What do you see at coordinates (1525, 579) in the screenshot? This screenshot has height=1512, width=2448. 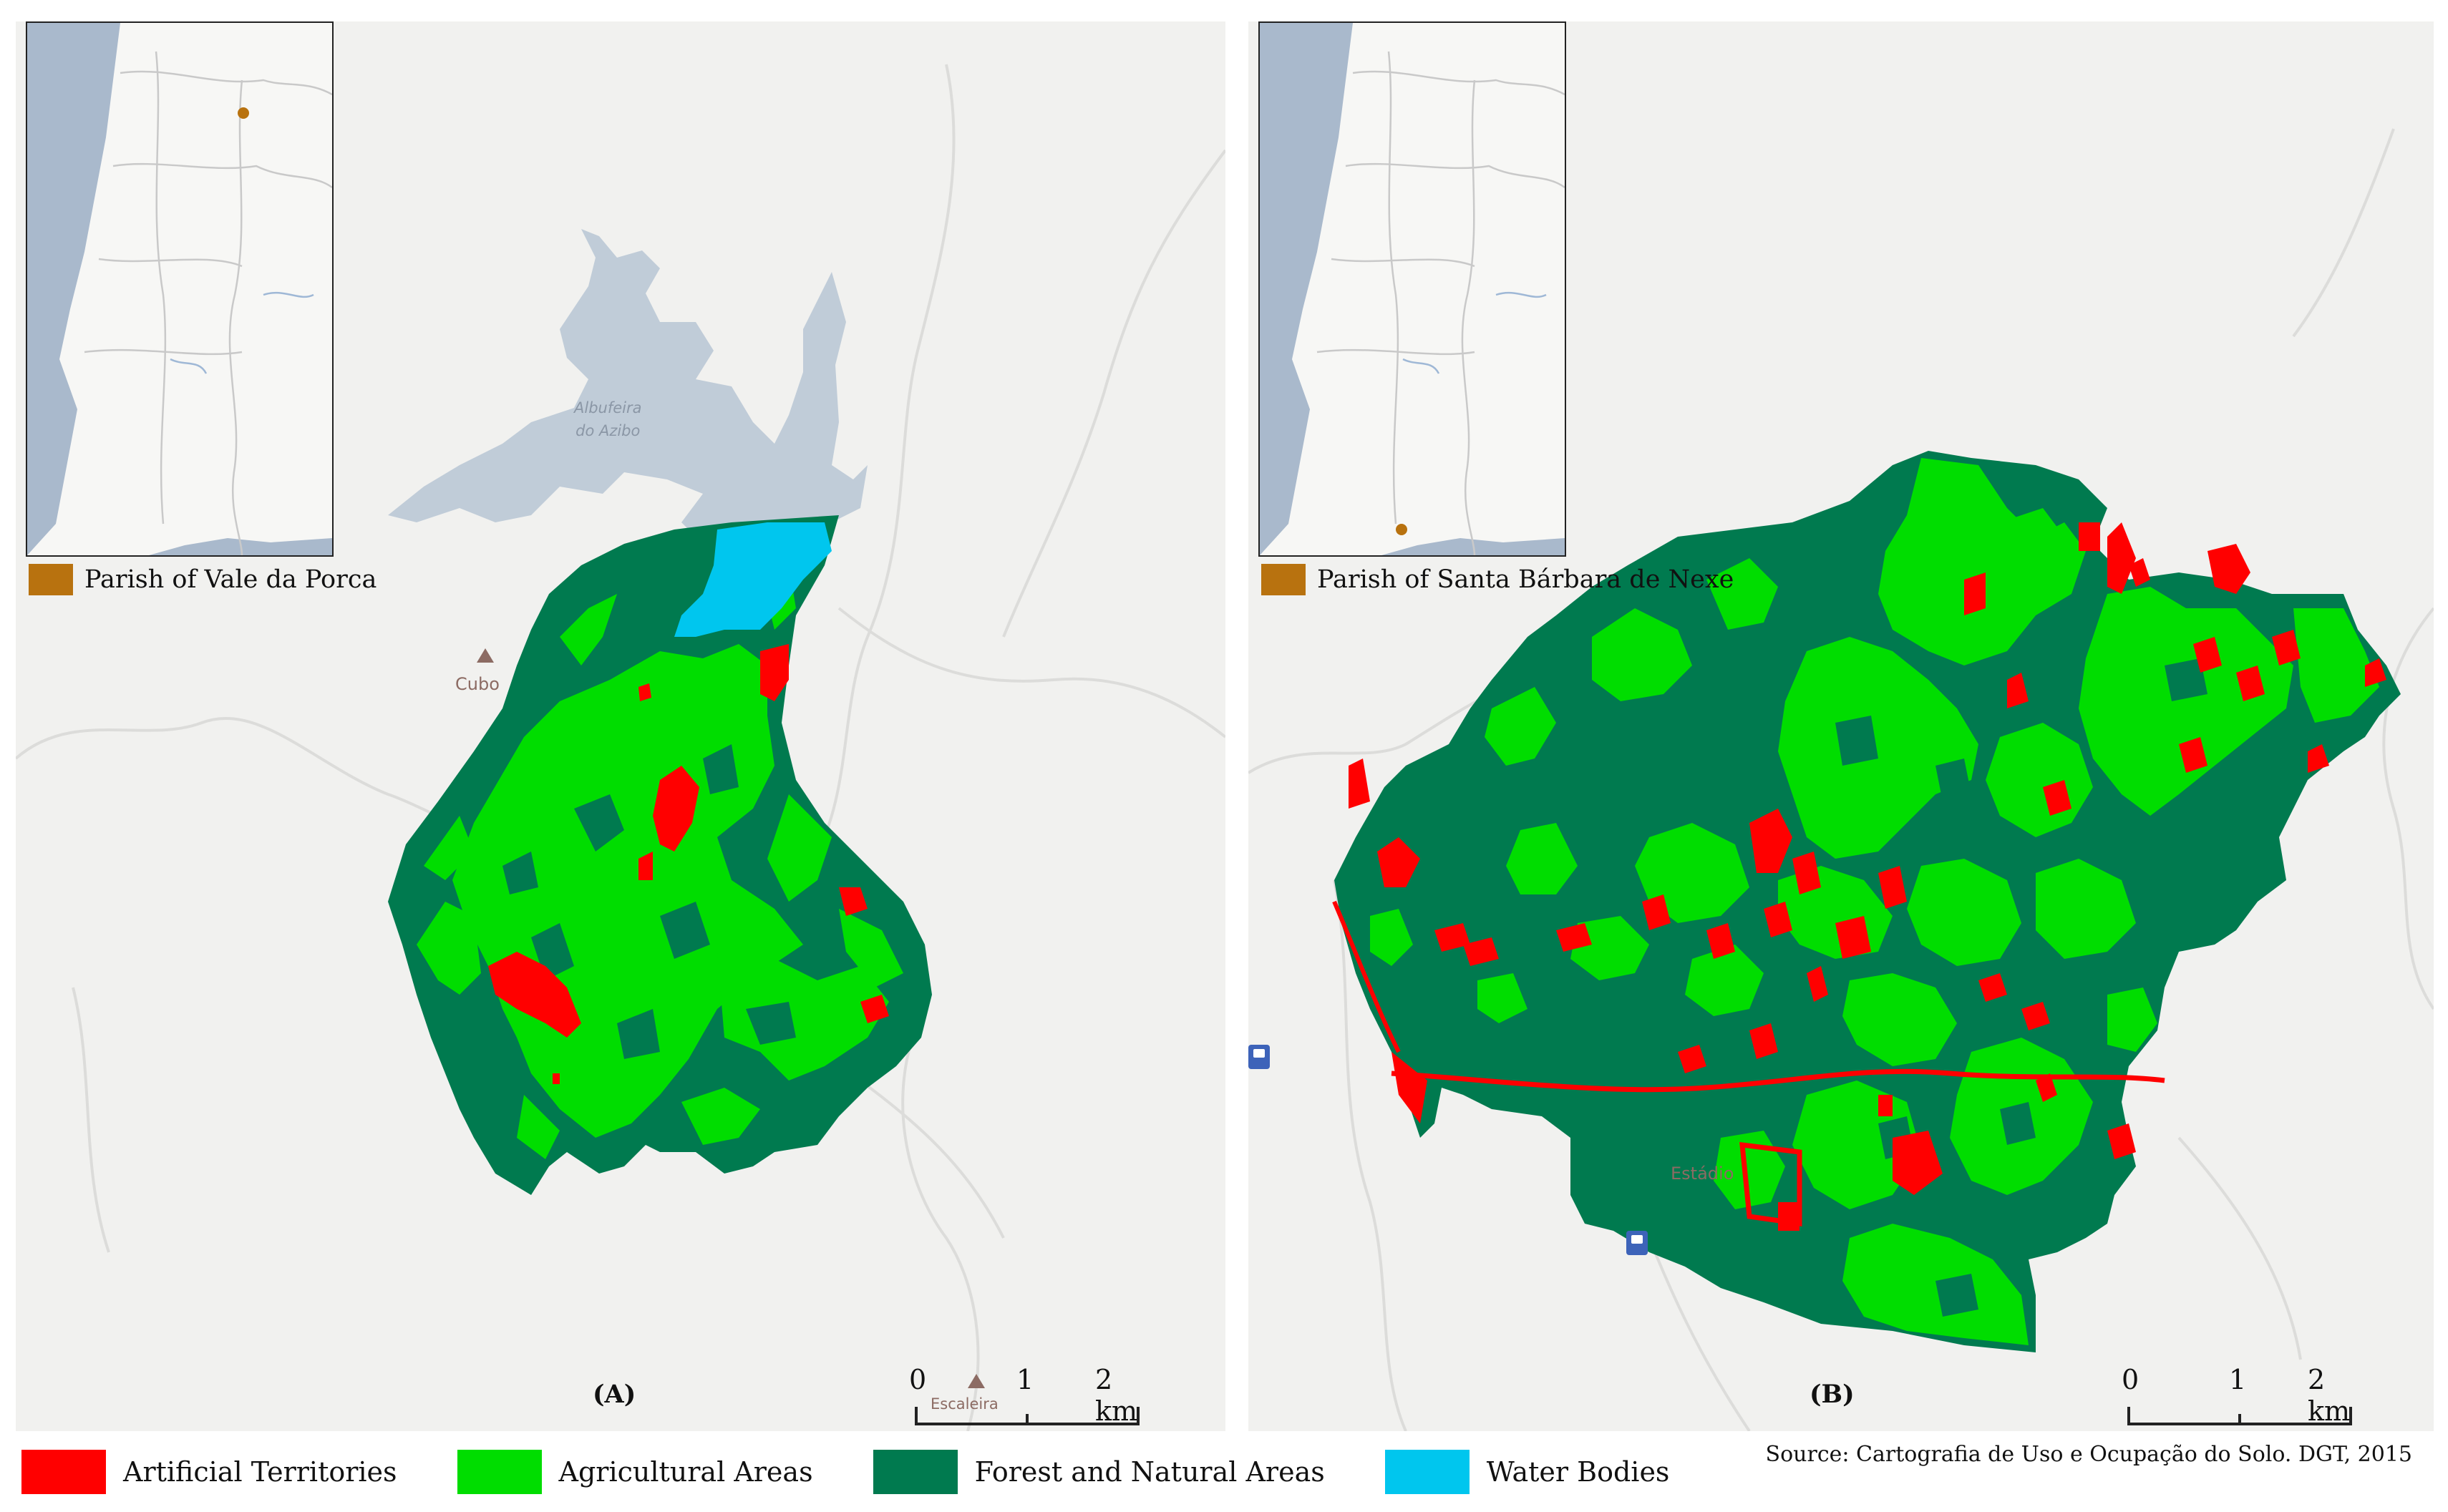 I see `parish-legend-label: Parish of Santa Bárbara de Nexe` at bounding box center [1525, 579].